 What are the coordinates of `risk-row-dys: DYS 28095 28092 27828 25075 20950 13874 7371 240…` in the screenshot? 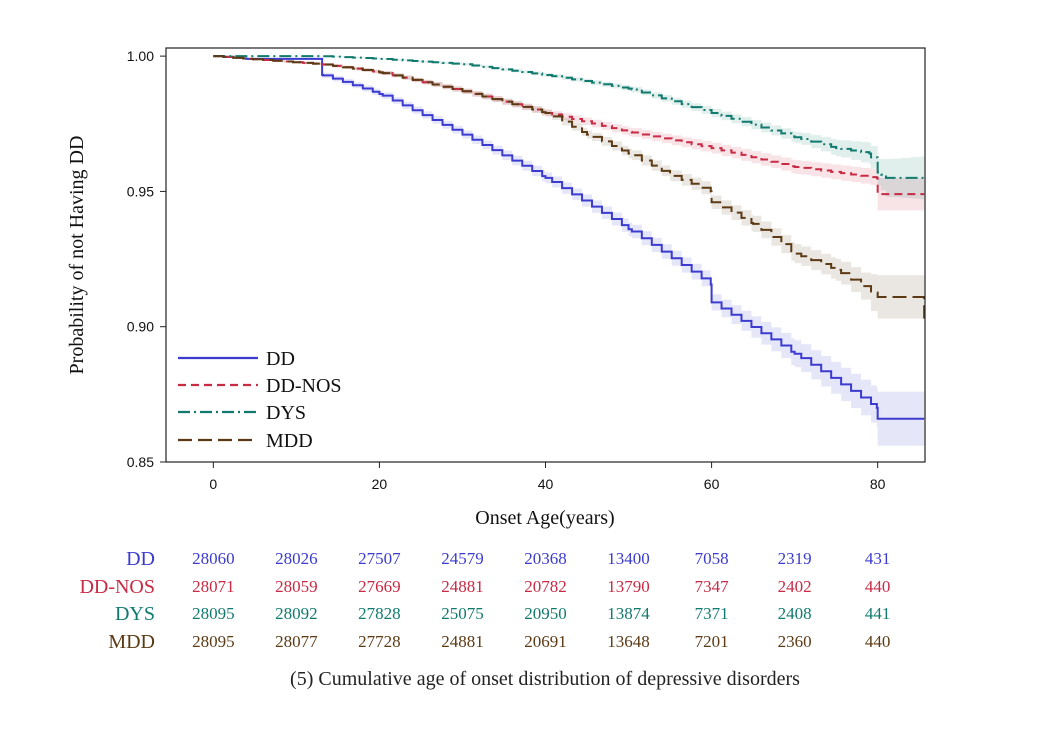 It's located at (502, 614).